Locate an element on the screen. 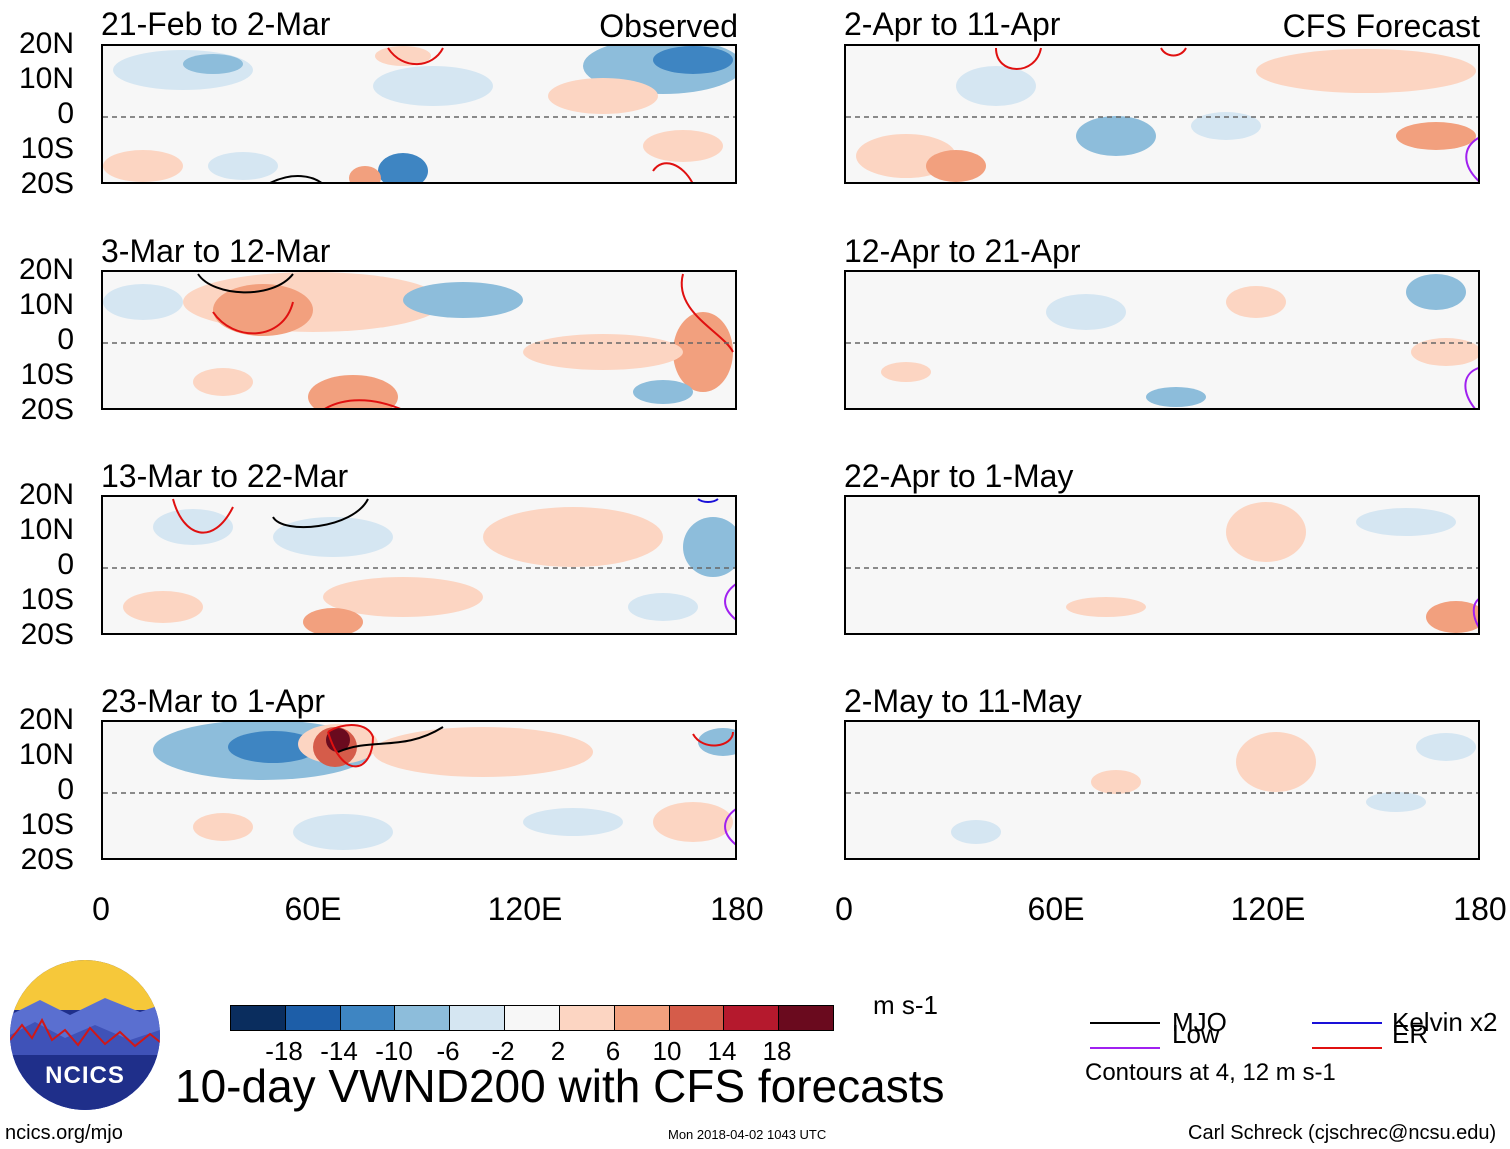 This screenshot has height=1149, width=1510. colorbar-label: 2 is located at coordinates (558, 1051).